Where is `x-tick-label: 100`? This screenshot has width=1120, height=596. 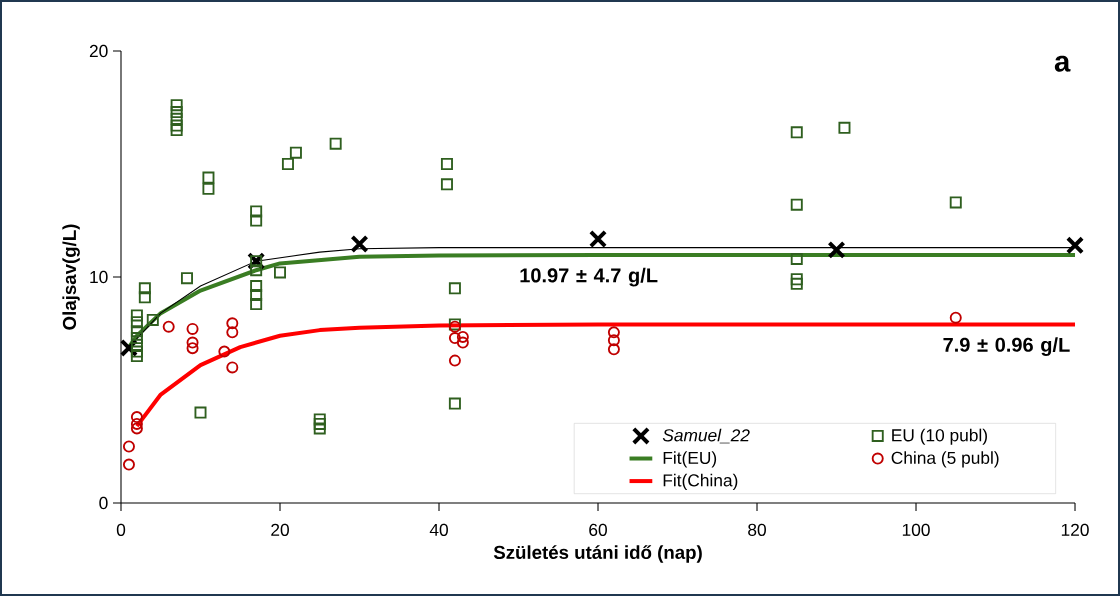
x-tick-label: 100 is located at coordinates (916, 529).